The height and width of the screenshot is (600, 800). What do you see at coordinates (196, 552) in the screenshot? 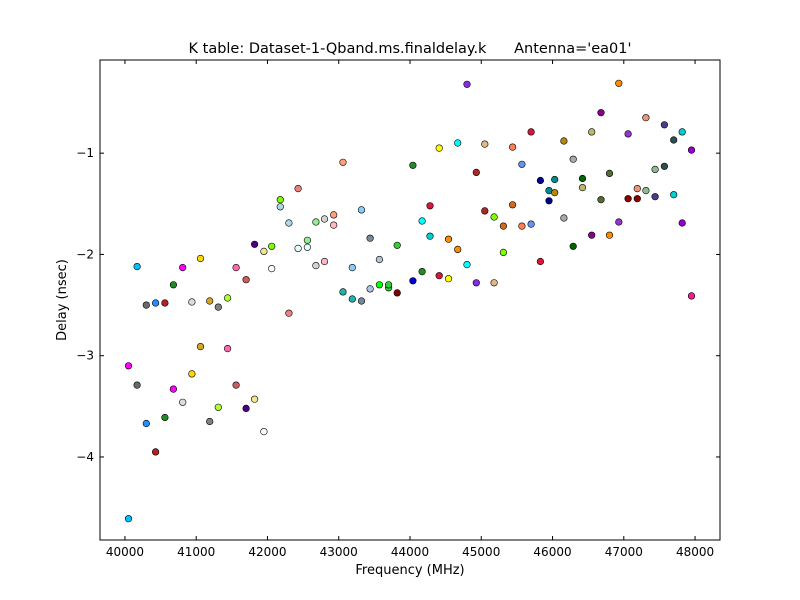
I see `x-tick-label: 41000` at bounding box center [196, 552].